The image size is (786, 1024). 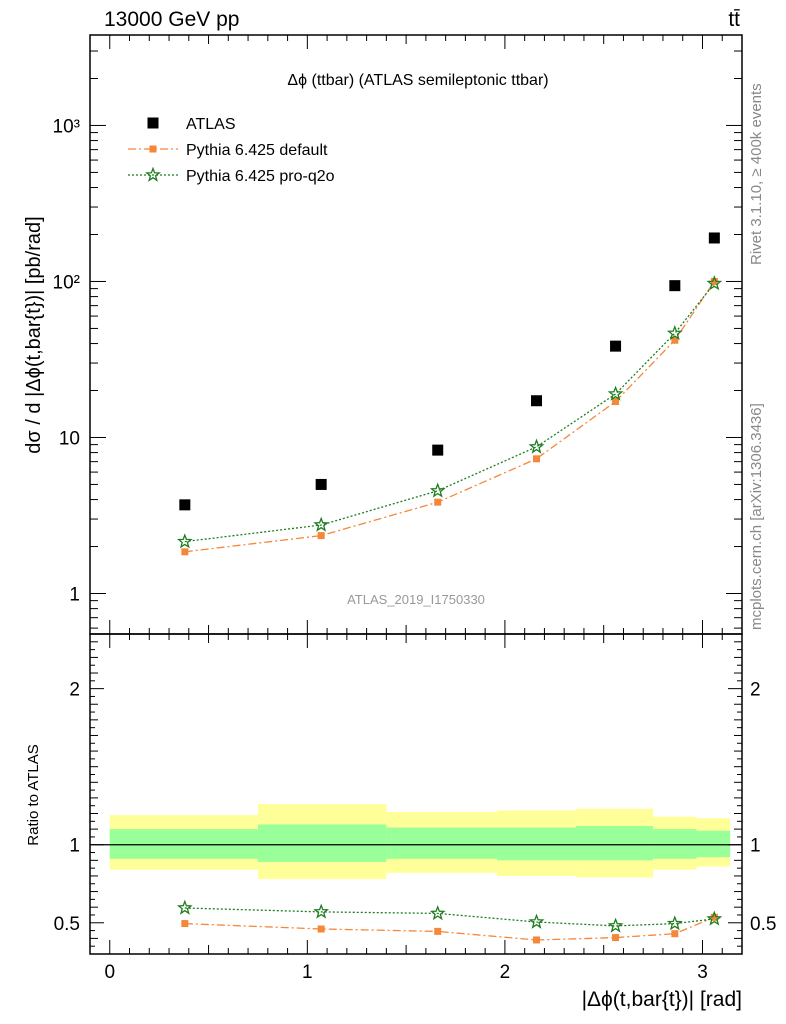 I want to click on y-tick-label: 10, so click(x=69, y=438).